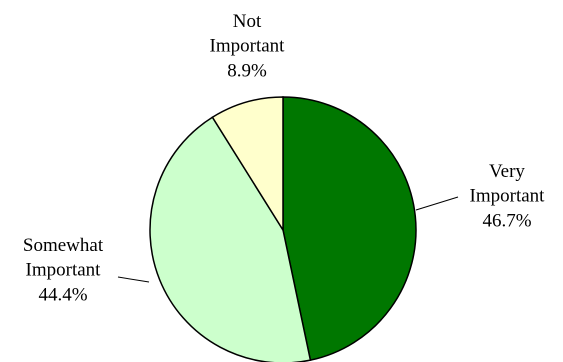 Image resolution: width=563 pixels, height=362 pixels. I want to click on slice-label: Very Important 46.7%, so click(508, 196).